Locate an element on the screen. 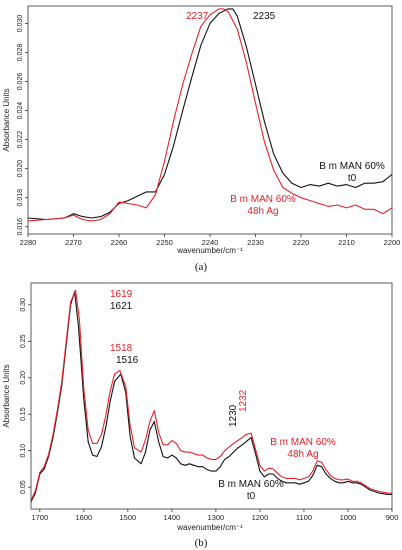 The height and width of the screenshot is (550, 402). panel-b-x-tick-label: 1700 is located at coordinates (39, 517).